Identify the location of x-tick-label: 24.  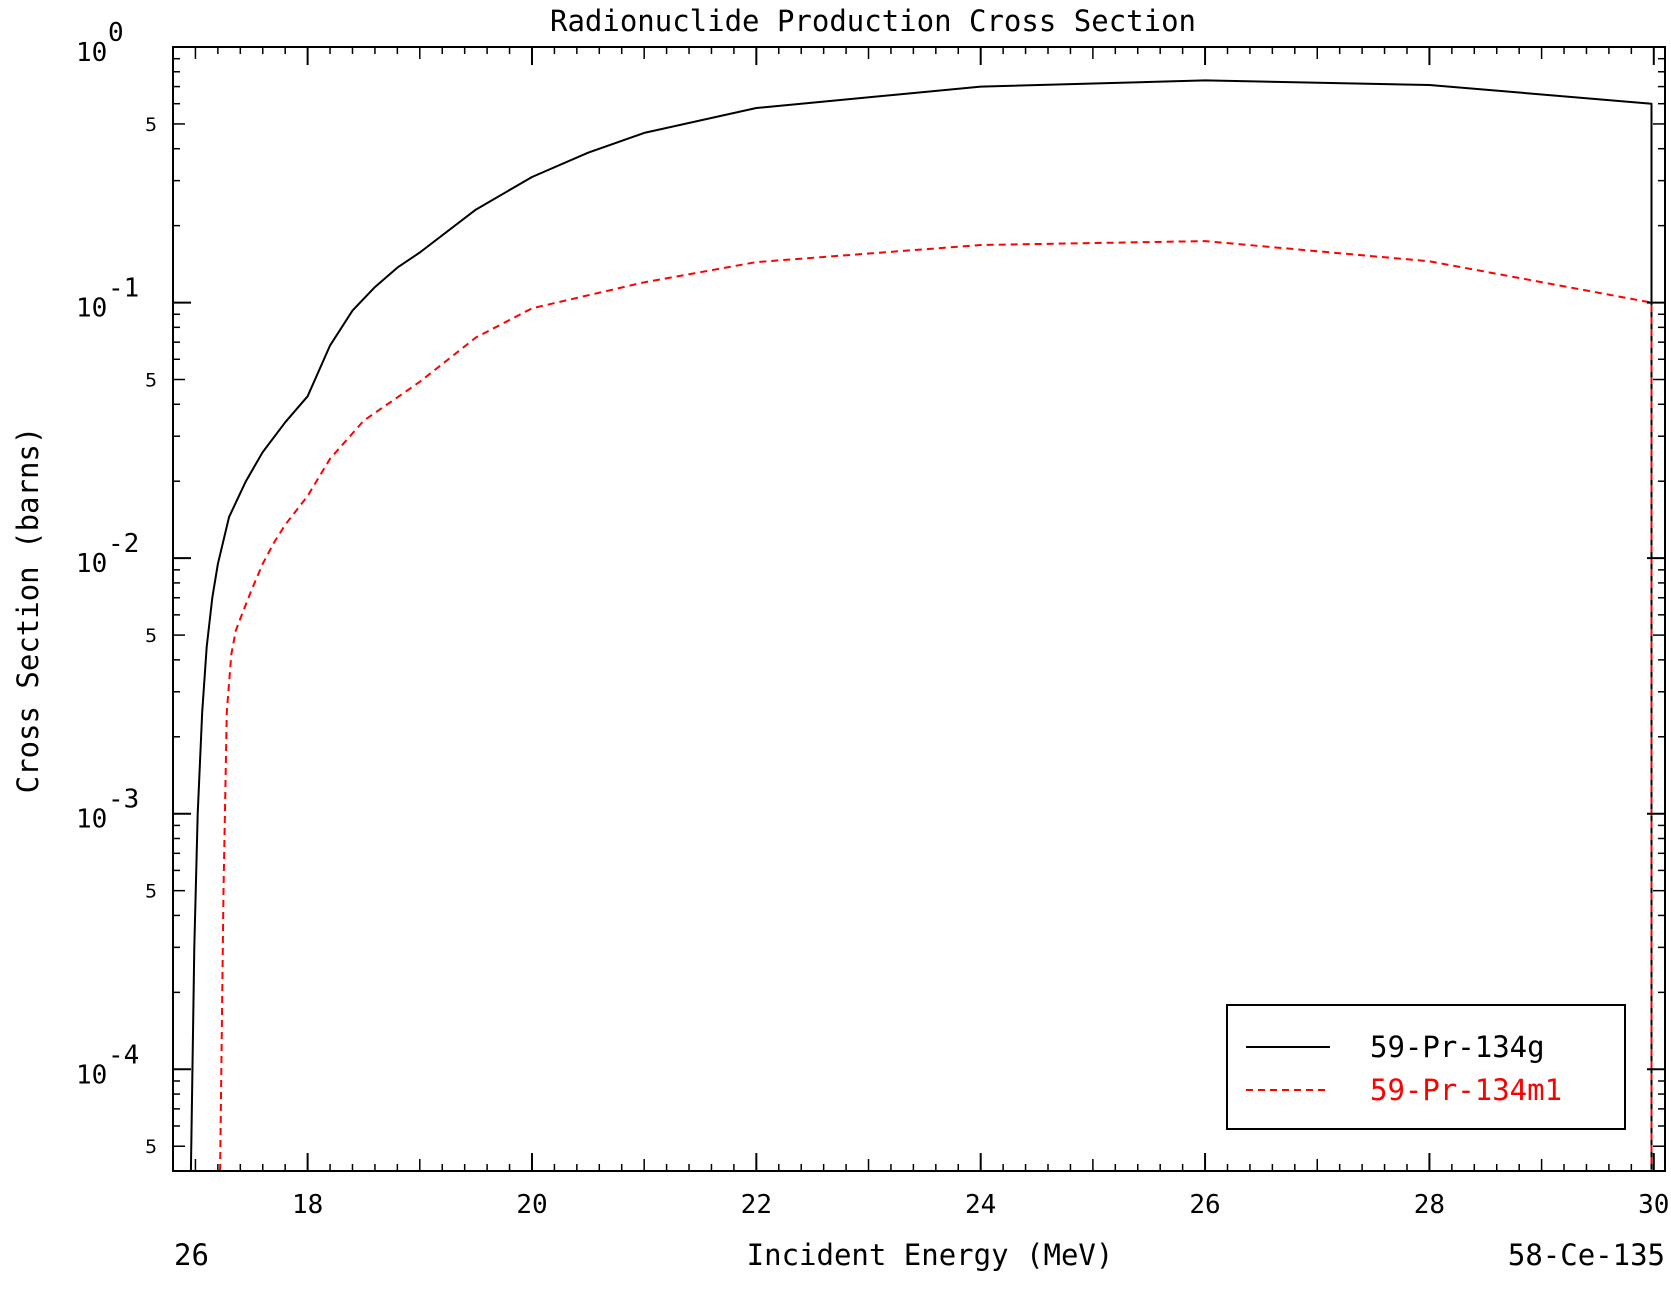
(980, 1205).